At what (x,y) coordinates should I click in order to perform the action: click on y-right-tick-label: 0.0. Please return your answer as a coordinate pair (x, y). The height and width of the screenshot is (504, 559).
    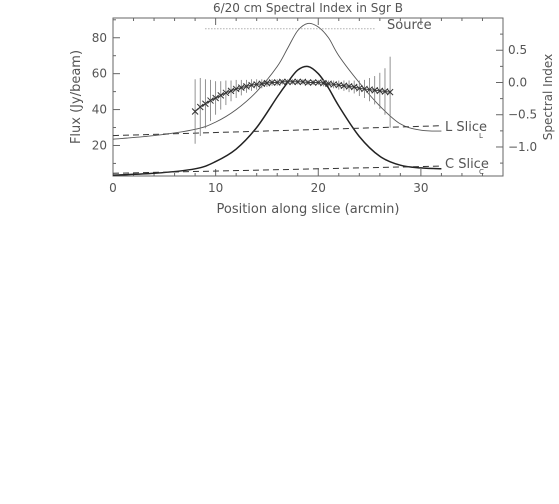
    Looking at the image, I should click on (517, 82).